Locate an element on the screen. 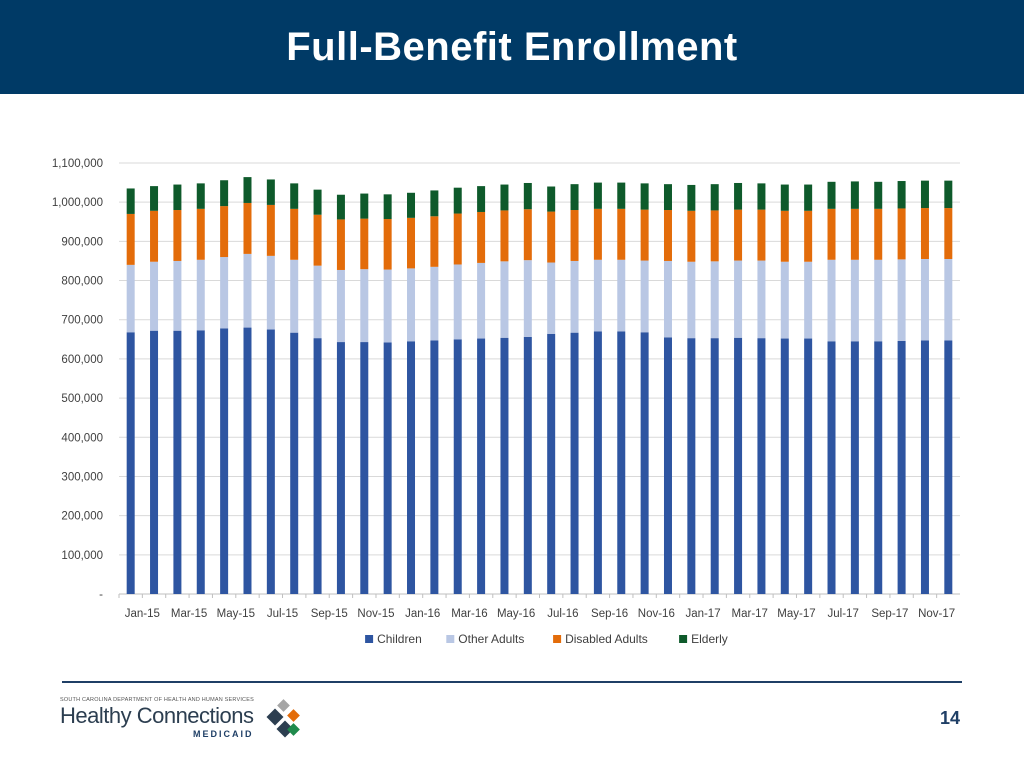  legend-label: Elderly is located at coordinates (709, 639).